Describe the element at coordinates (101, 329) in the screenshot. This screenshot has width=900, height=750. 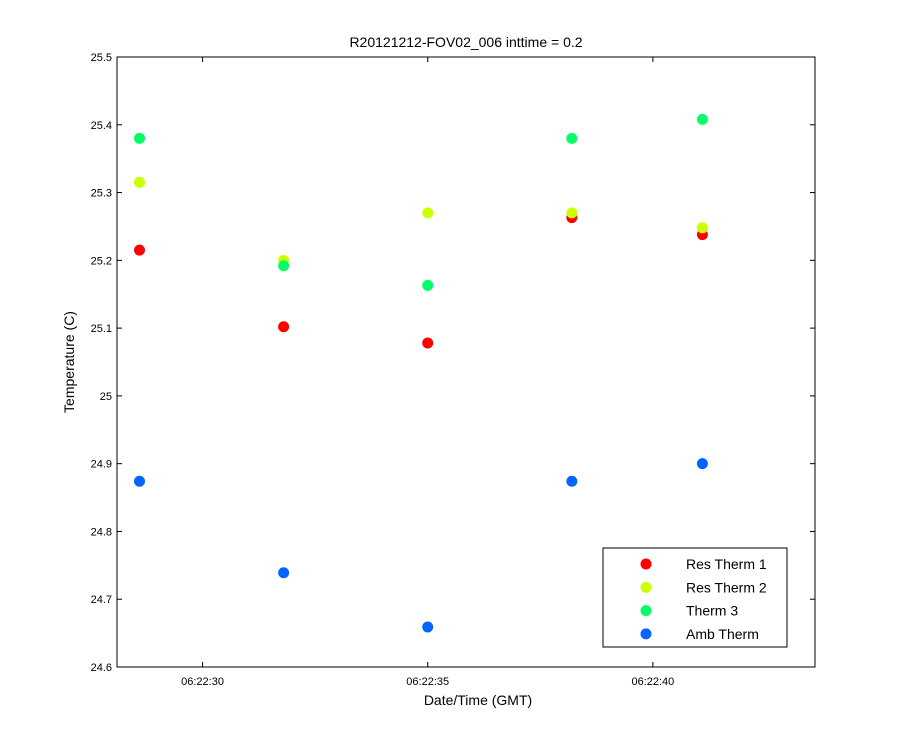
I see `y-tick-label: 25.1` at that location.